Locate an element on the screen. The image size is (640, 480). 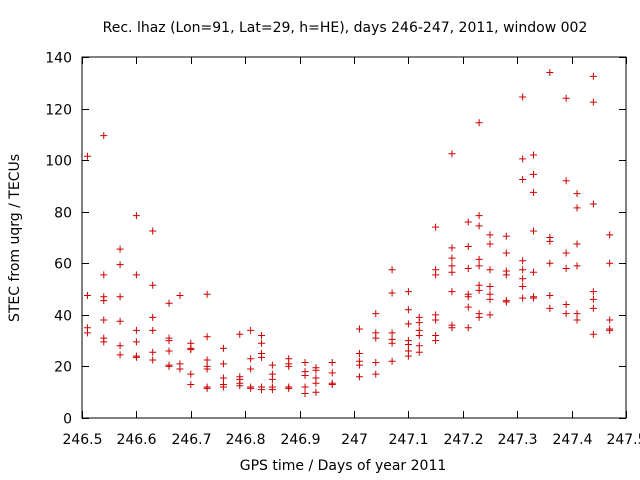
x-tick-label: 247.4 is located at coordinates (572, 440).